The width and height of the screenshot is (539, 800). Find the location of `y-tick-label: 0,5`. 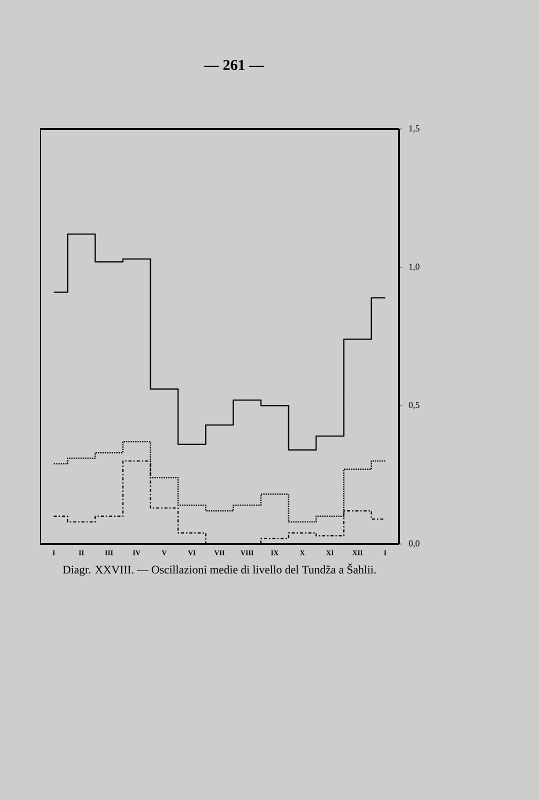

y-tick-label: 0,5 is located at coordinates (414, 406).